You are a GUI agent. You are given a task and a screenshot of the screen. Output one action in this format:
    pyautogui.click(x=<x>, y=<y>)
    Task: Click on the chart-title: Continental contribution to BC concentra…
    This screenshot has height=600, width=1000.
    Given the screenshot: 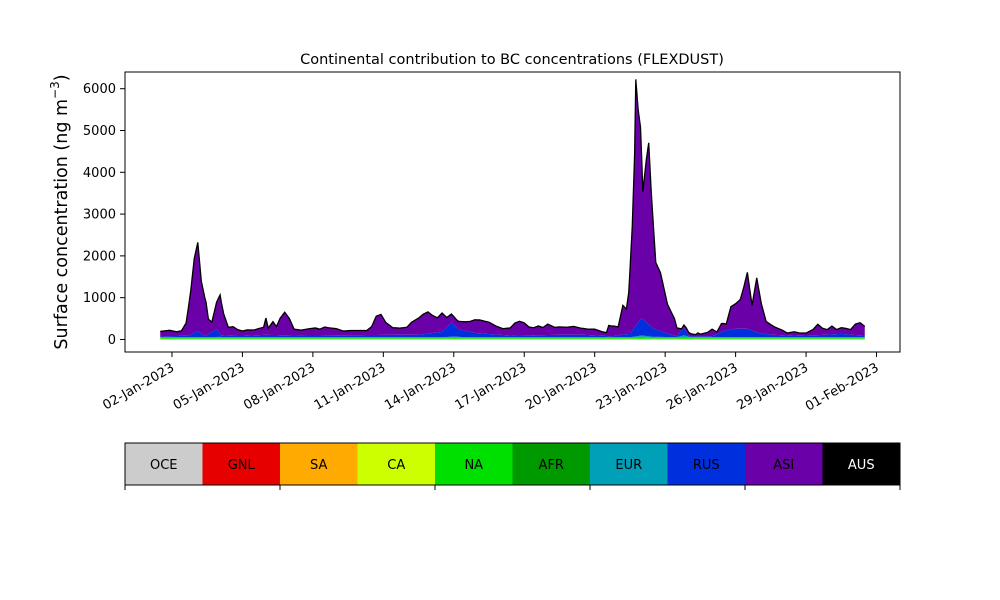 What is the action you would take?
    pyautogui.click(x=512, y=60)
    